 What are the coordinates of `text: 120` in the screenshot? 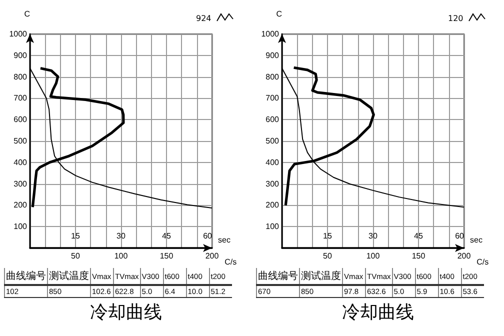 It's located at (456, 18).